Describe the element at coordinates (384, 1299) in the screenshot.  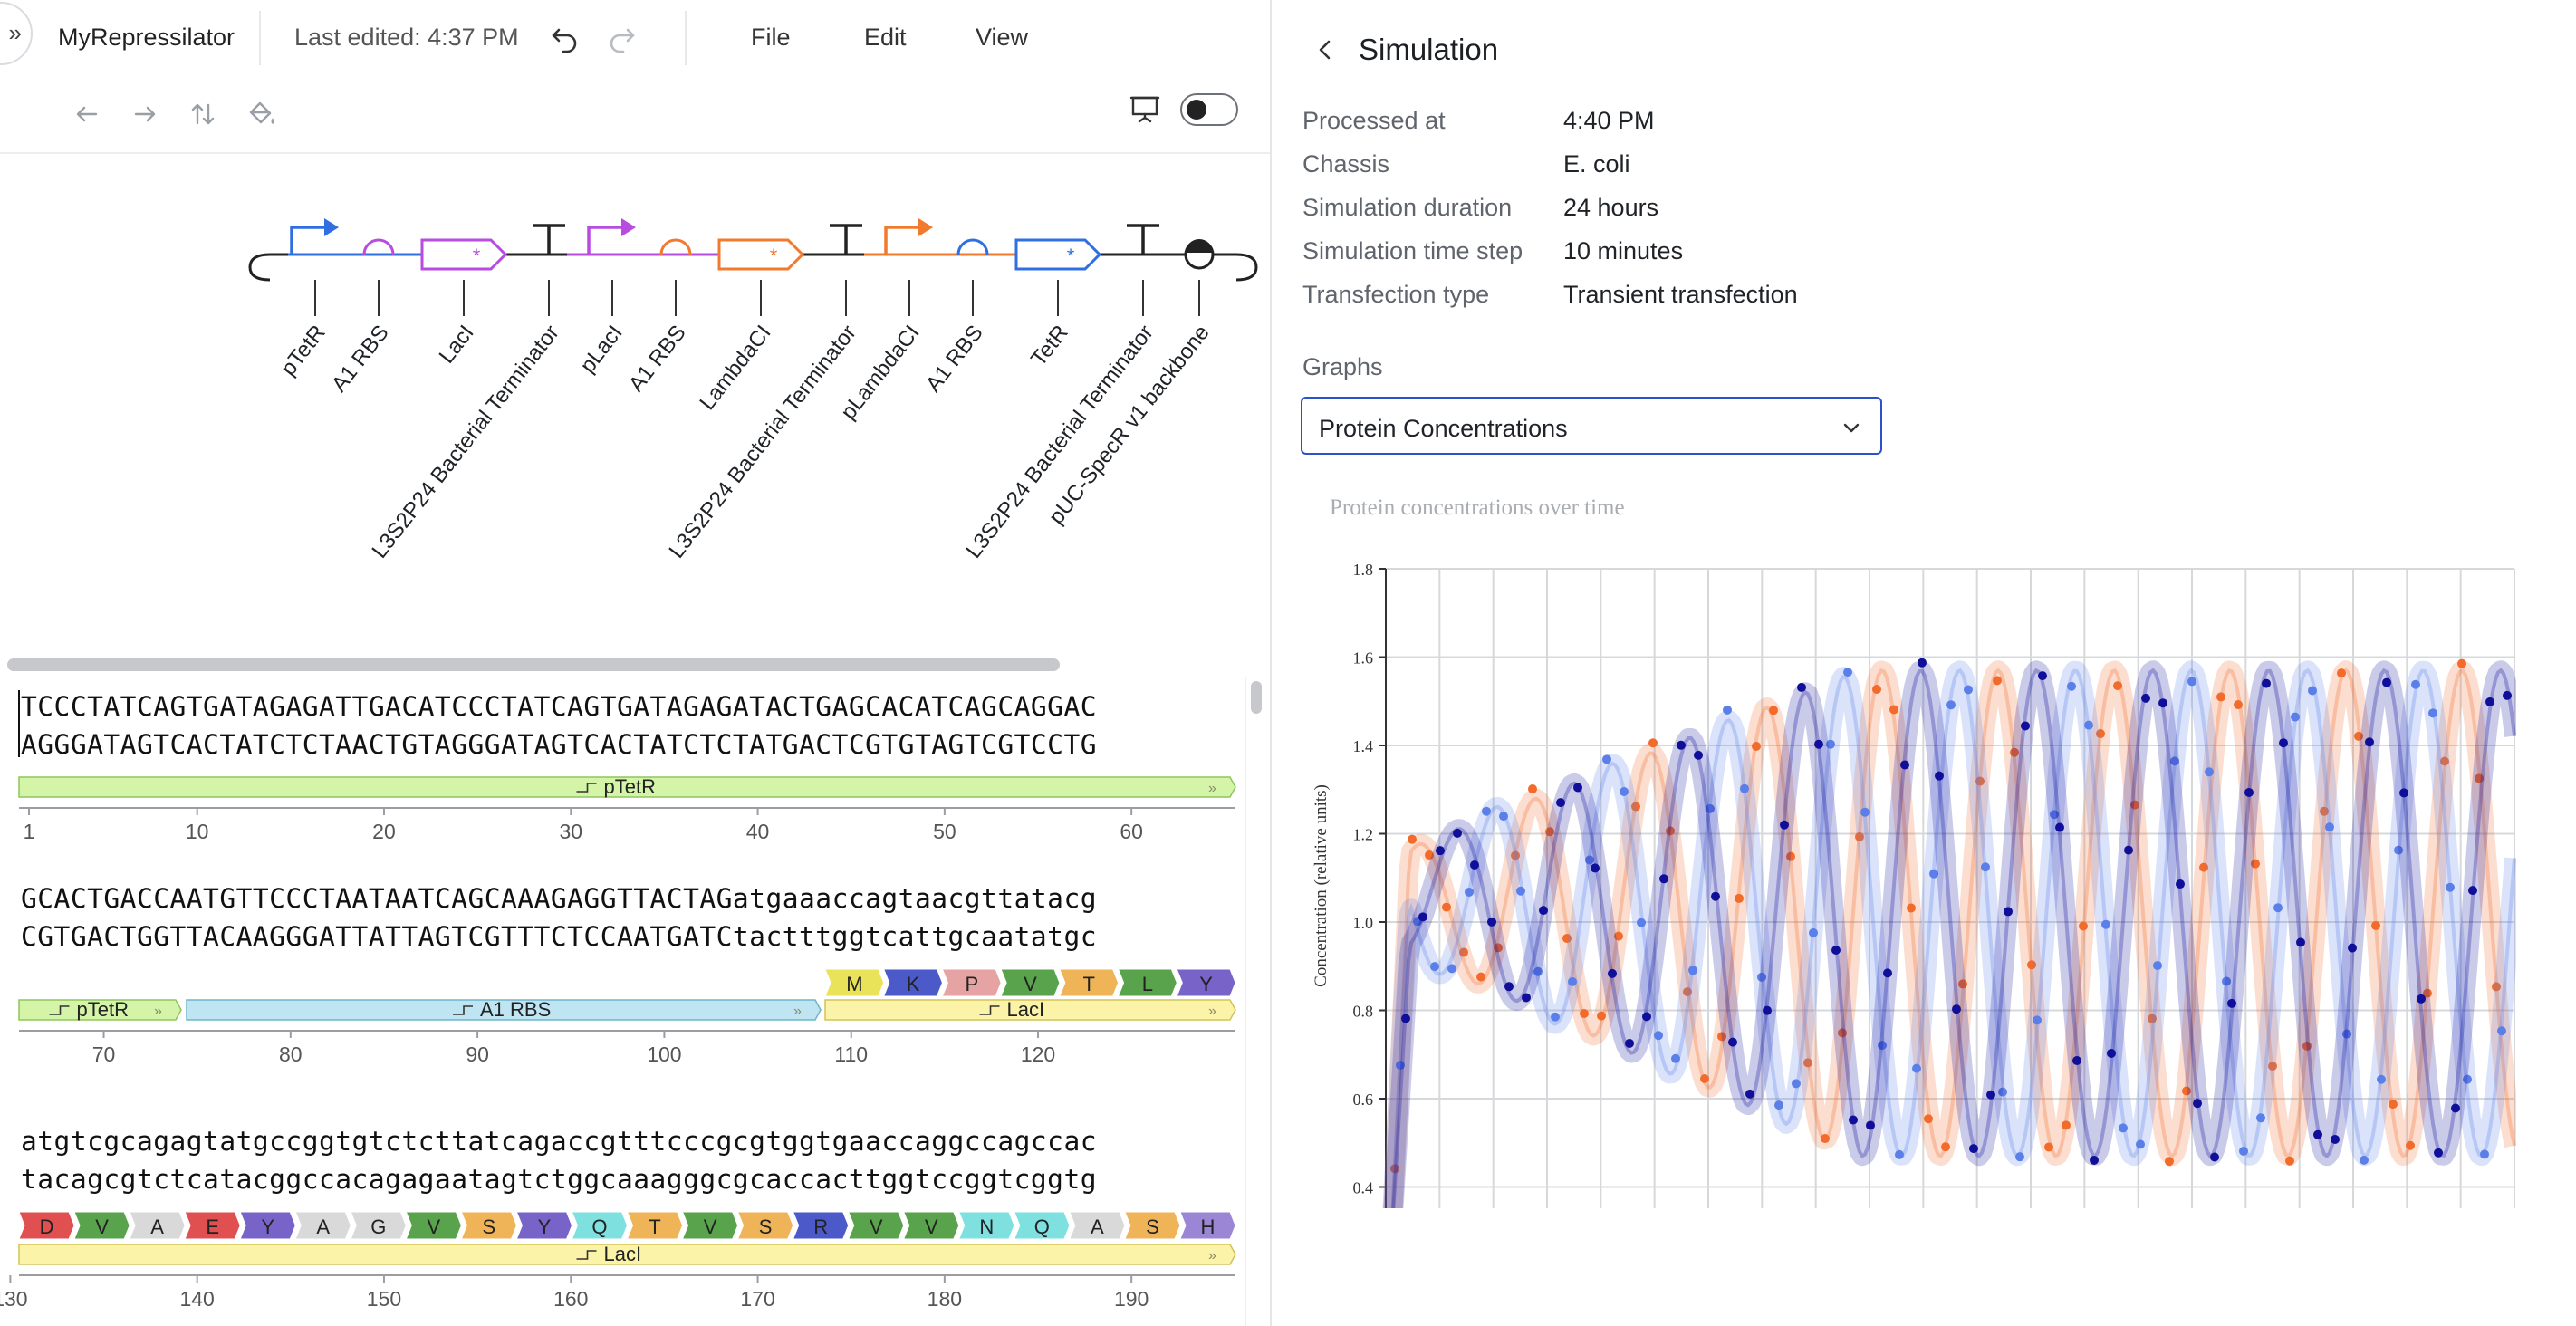
I see `ruler-tick-label: 150` at that location.